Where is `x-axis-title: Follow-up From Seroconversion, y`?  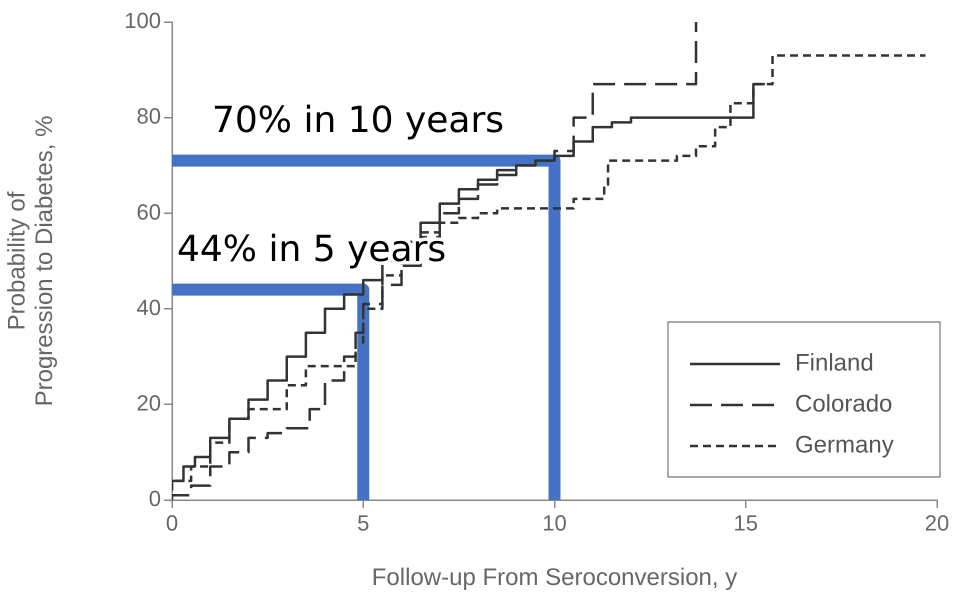
x-axis-title: Follow-up From Seroconversion, y is located at coordinates (555, 578).